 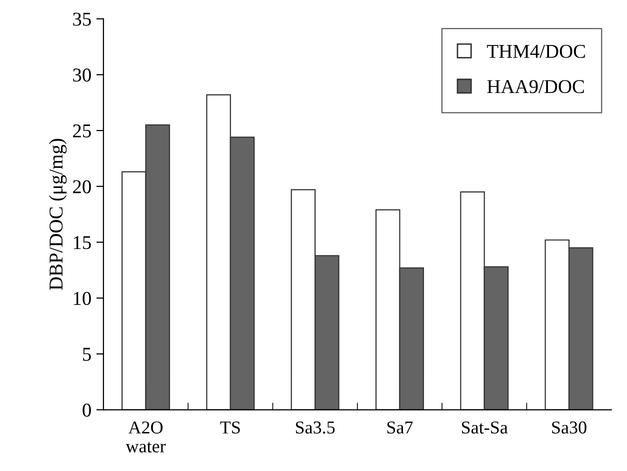 What do you see at coordinates (87, 354) in the screenshot?
I see `y-tick-label: 5` at bounding box center [87, 354].